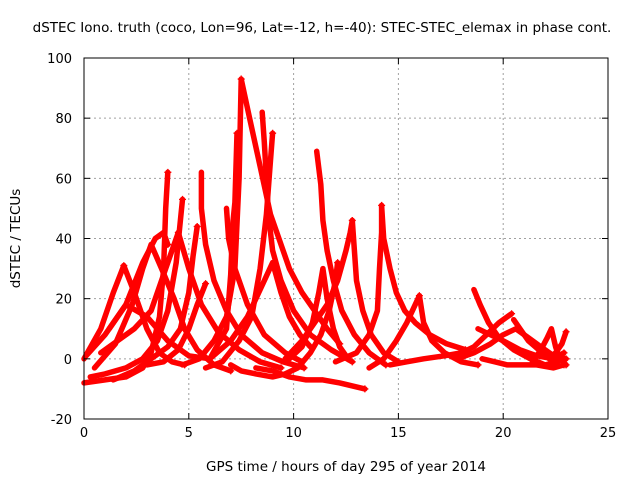 The width and height of the screenshot is (640, 480). I want to click on x-tick-label: 15, so click(398, 433).